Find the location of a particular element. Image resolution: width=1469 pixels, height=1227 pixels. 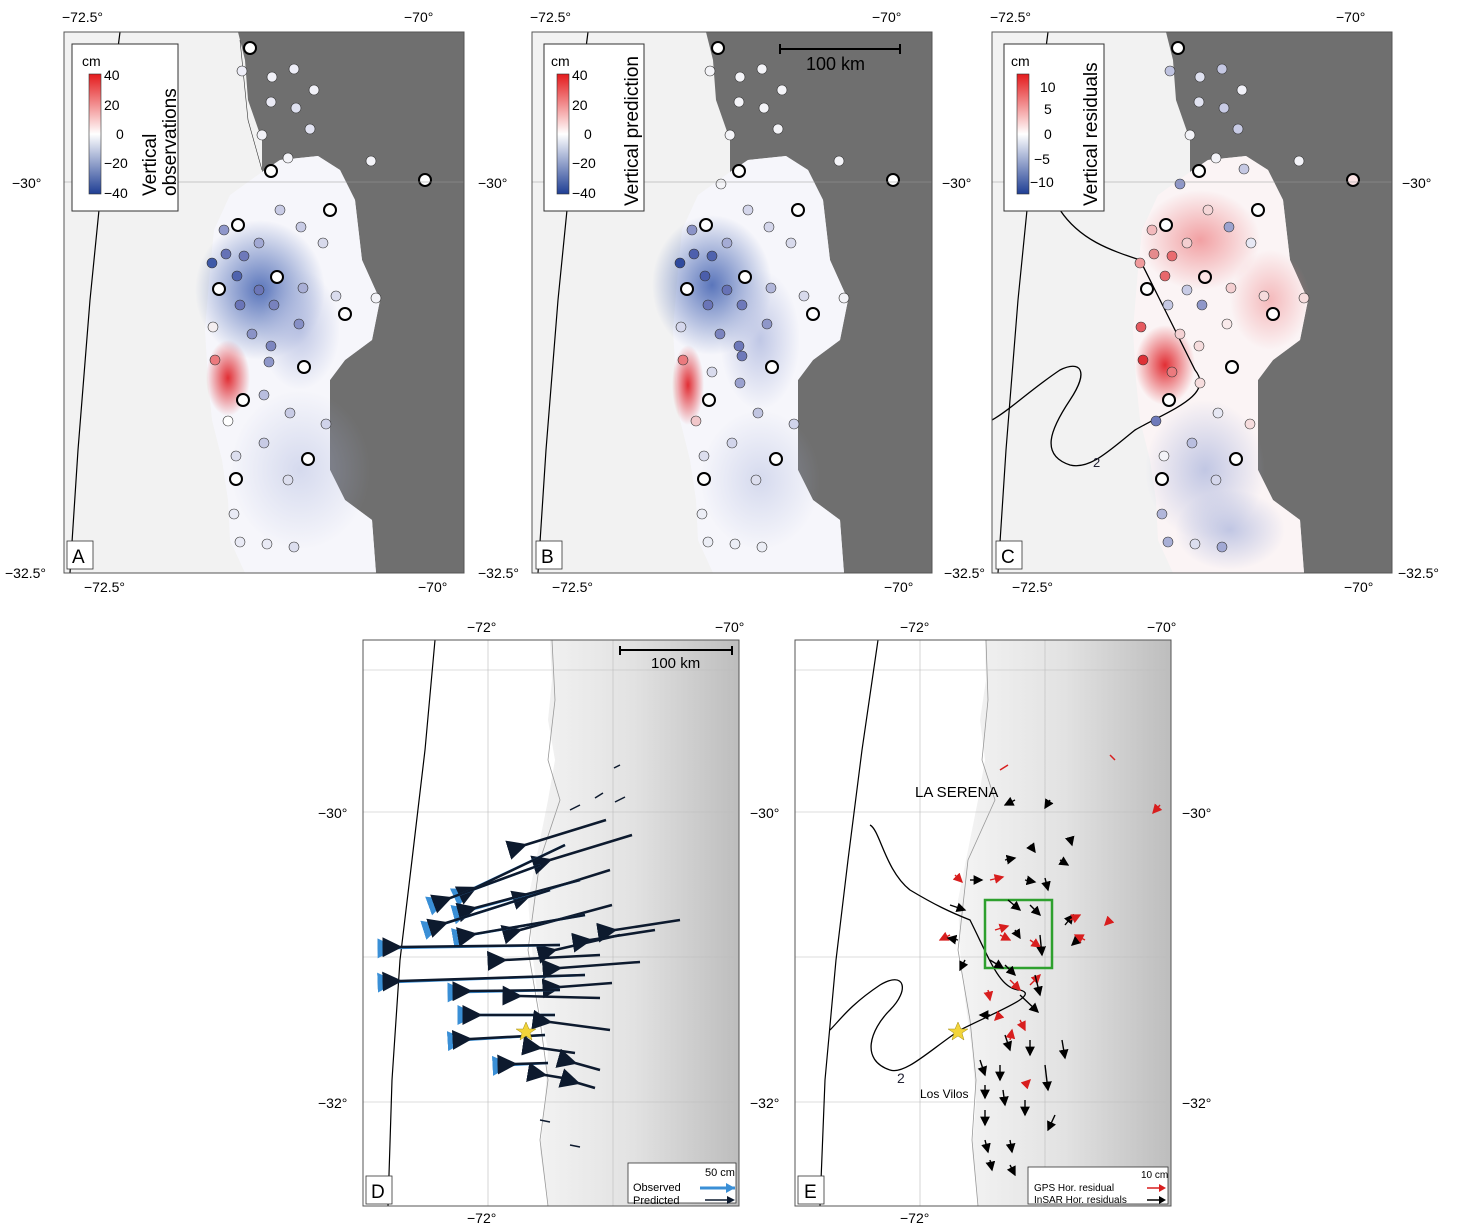

panel-letter-d: D is located at coordinates (378, 1192).